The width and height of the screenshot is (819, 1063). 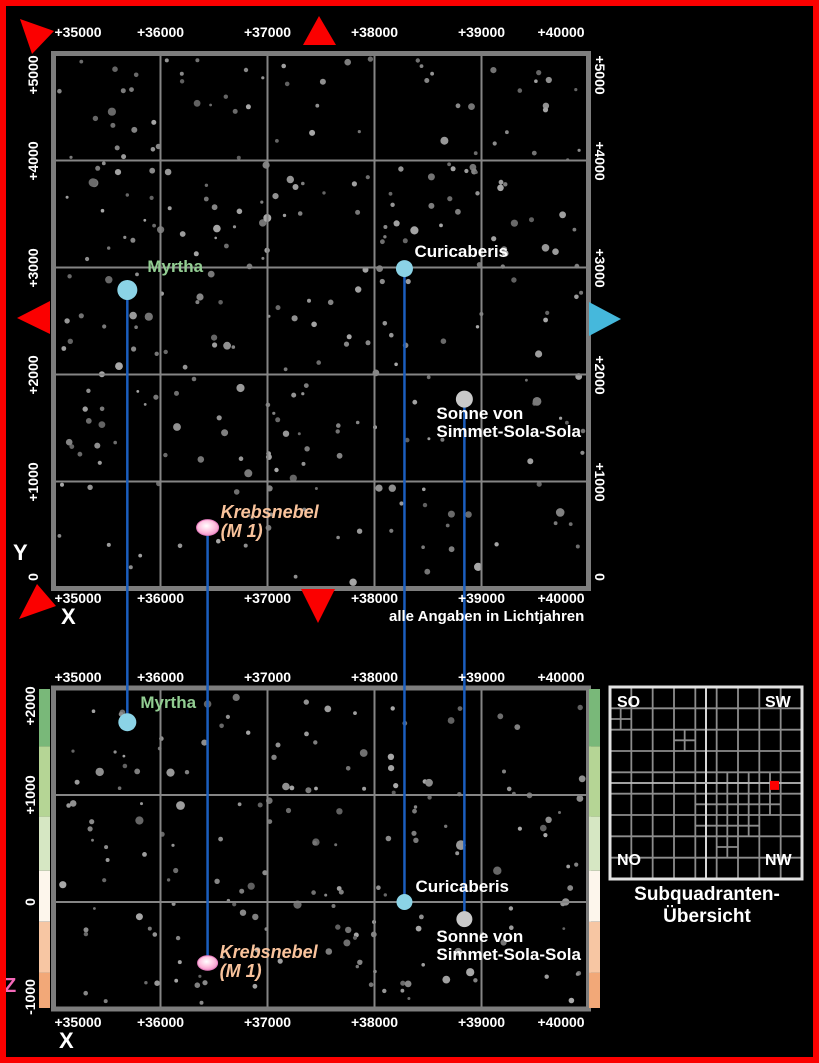 What do you see at coordinates (68, 616) in the screenshot?
I see `x-axis-letter-top-map: X` at bounding box center [68, 616].